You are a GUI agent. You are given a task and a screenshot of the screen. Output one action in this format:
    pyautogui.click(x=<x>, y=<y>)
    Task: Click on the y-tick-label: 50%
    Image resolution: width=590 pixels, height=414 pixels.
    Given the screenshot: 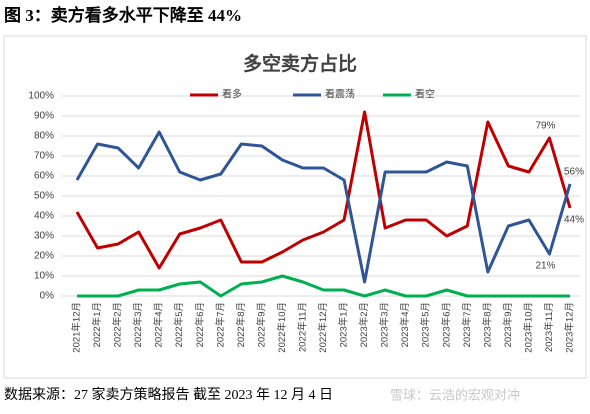 What is the action you would take?
    pyautogui.click(x=44, y=196)
    